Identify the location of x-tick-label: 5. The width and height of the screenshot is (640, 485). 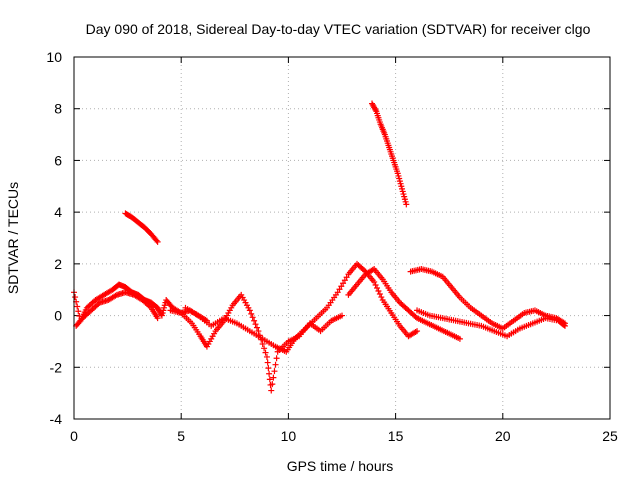
(181, 436).